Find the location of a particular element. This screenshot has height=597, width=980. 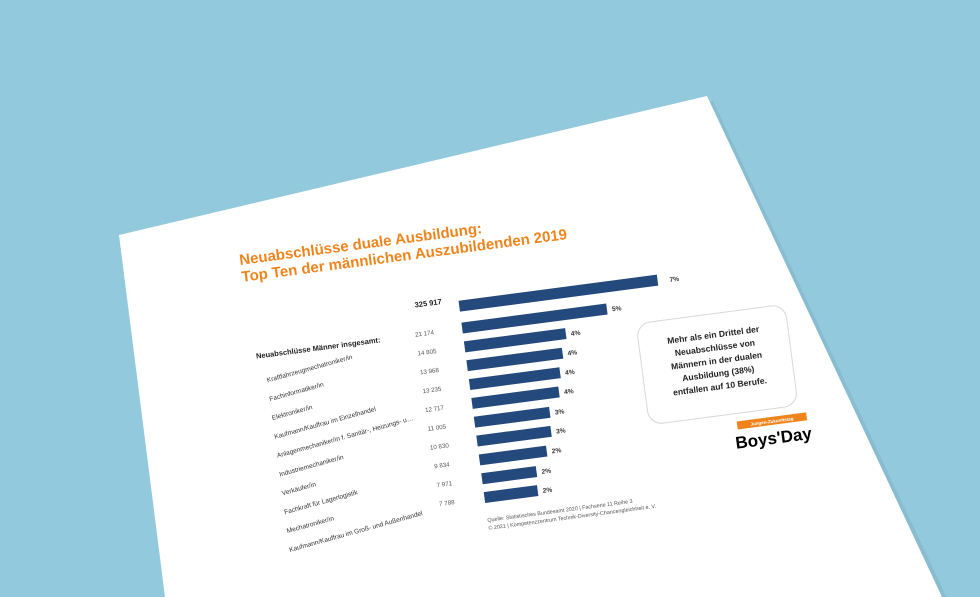

bar-count-3: 13 968 is located at coordinates (430, 371).